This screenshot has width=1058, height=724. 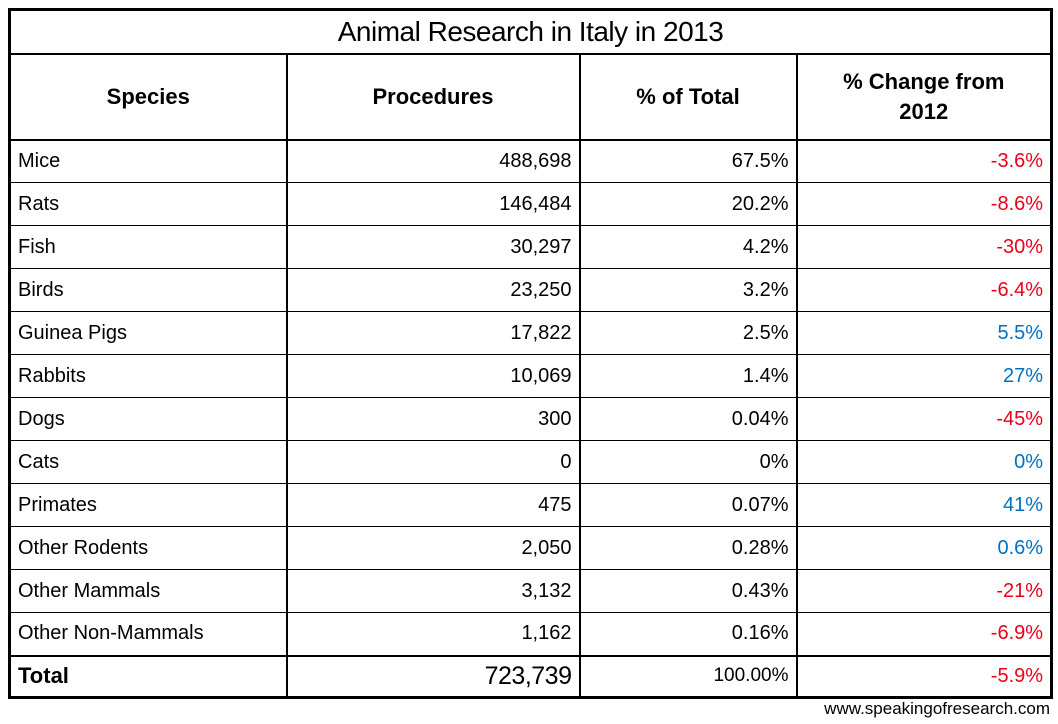 What do you see at coordinates (432, 290) in the screenshot?
I see `procedures-cell: 23,250` at bounding box center [432, 290].